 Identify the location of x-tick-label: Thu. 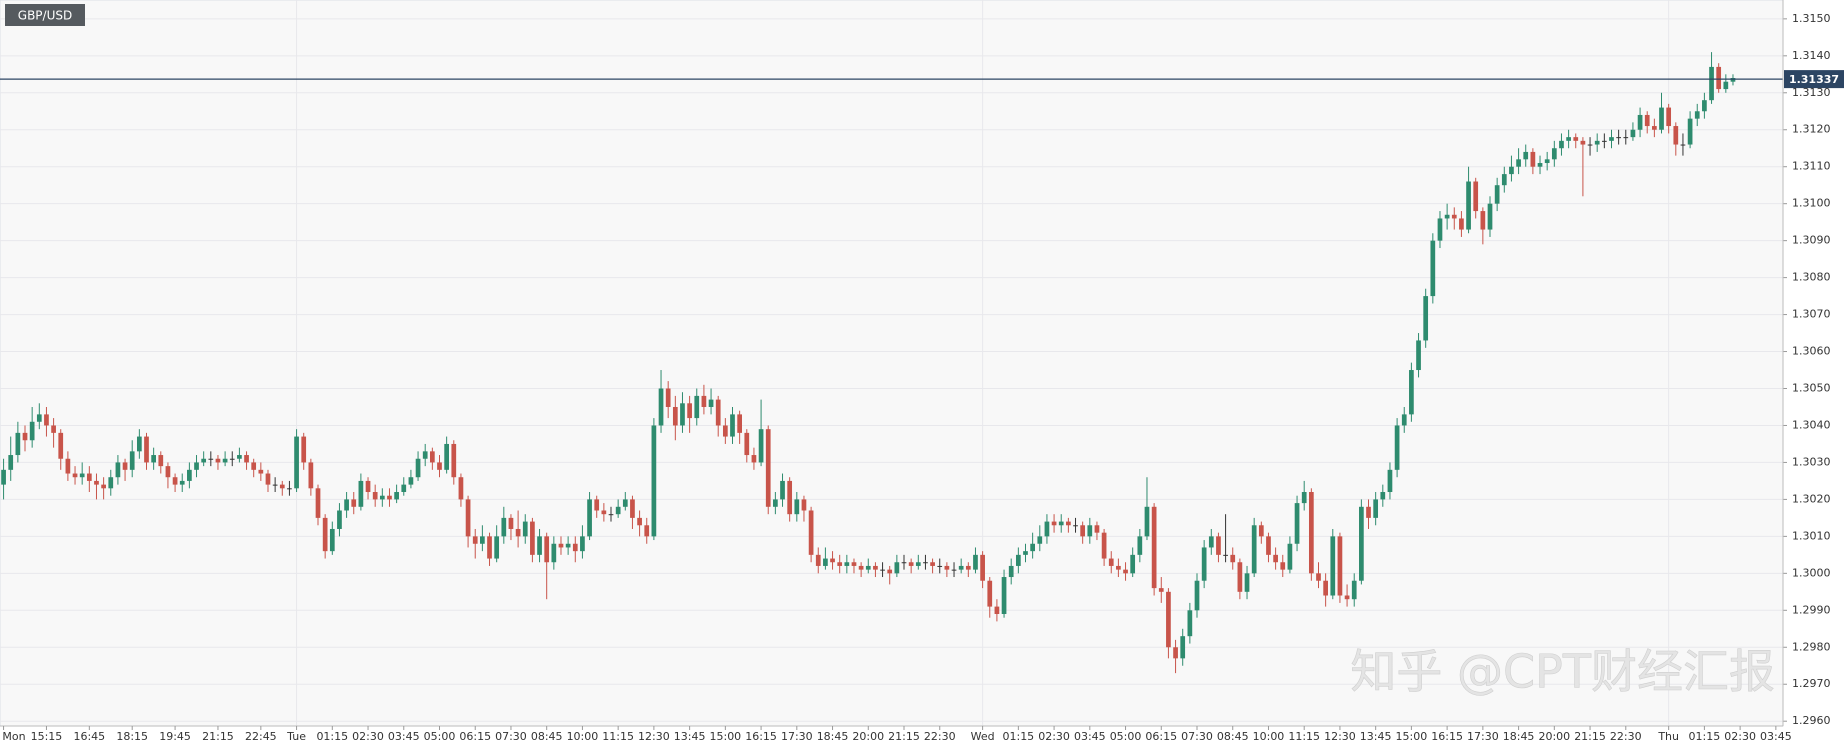
(1668, 736).